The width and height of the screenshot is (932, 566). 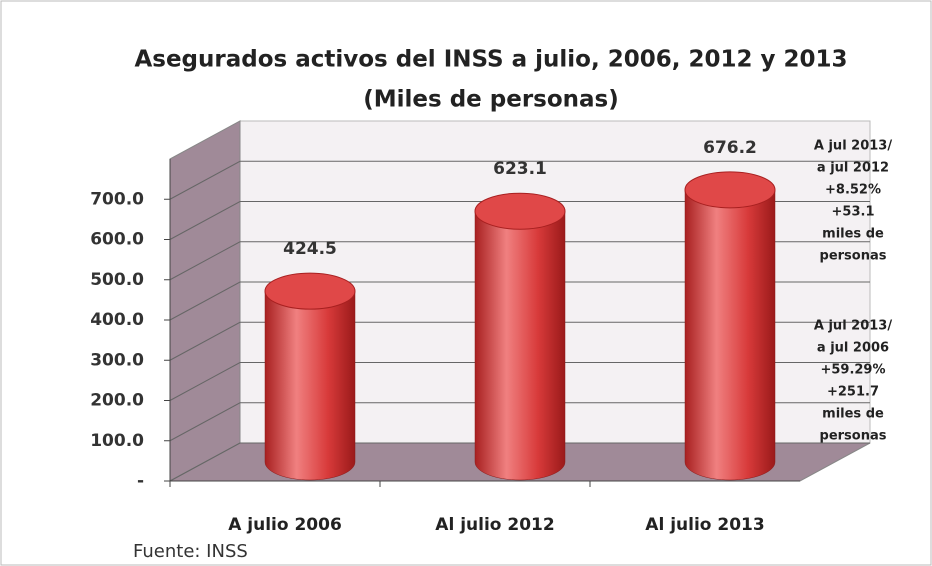 What do you see at coordinates (853, 348) in the screenshot?
I see `annotation: a jul 2006` at bounding box center [853, 348].